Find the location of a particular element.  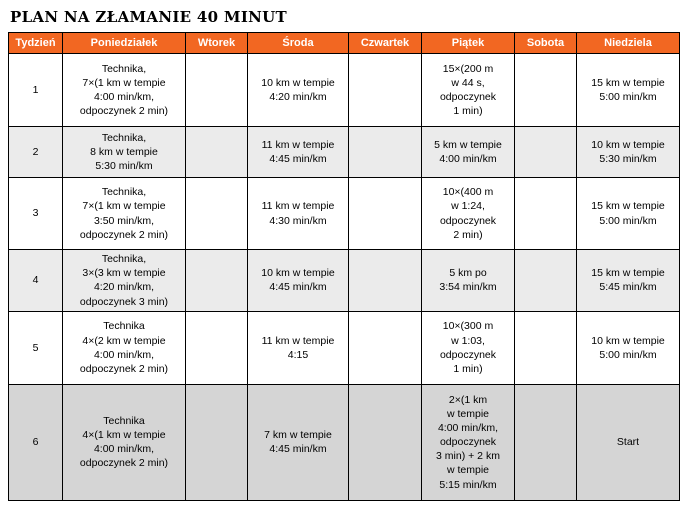

header-week: Tydzień is located at coordinates (35, 43).